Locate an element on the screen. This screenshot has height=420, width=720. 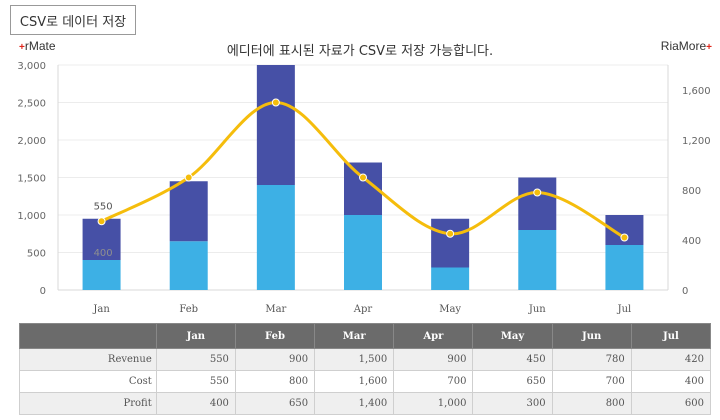
table-row-label: Cost is located at coordinates (88, 381).